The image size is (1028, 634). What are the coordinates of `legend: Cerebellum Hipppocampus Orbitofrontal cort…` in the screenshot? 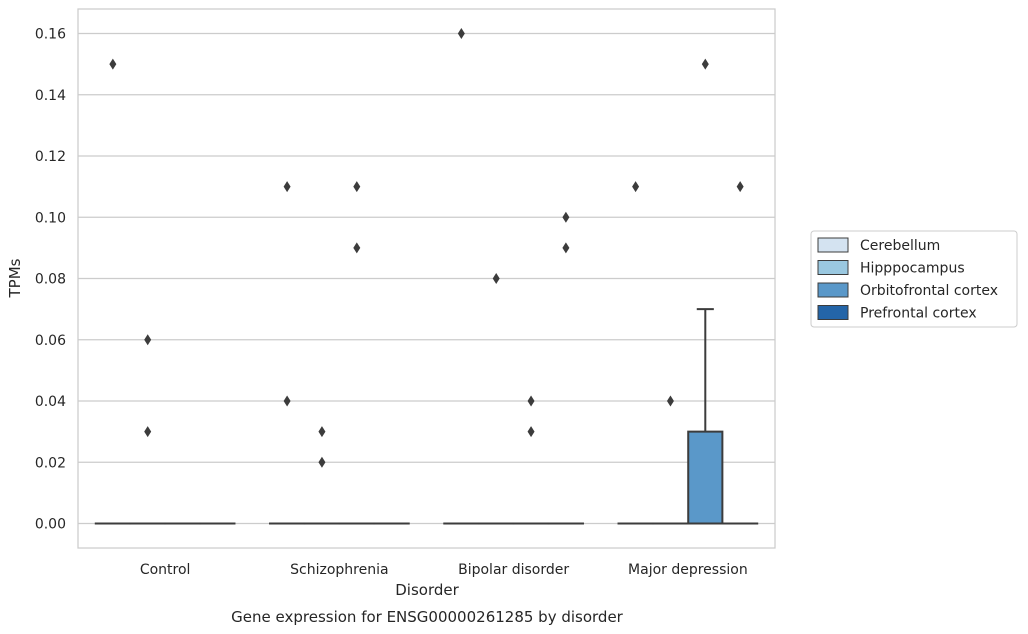 It's located at (914, 279).